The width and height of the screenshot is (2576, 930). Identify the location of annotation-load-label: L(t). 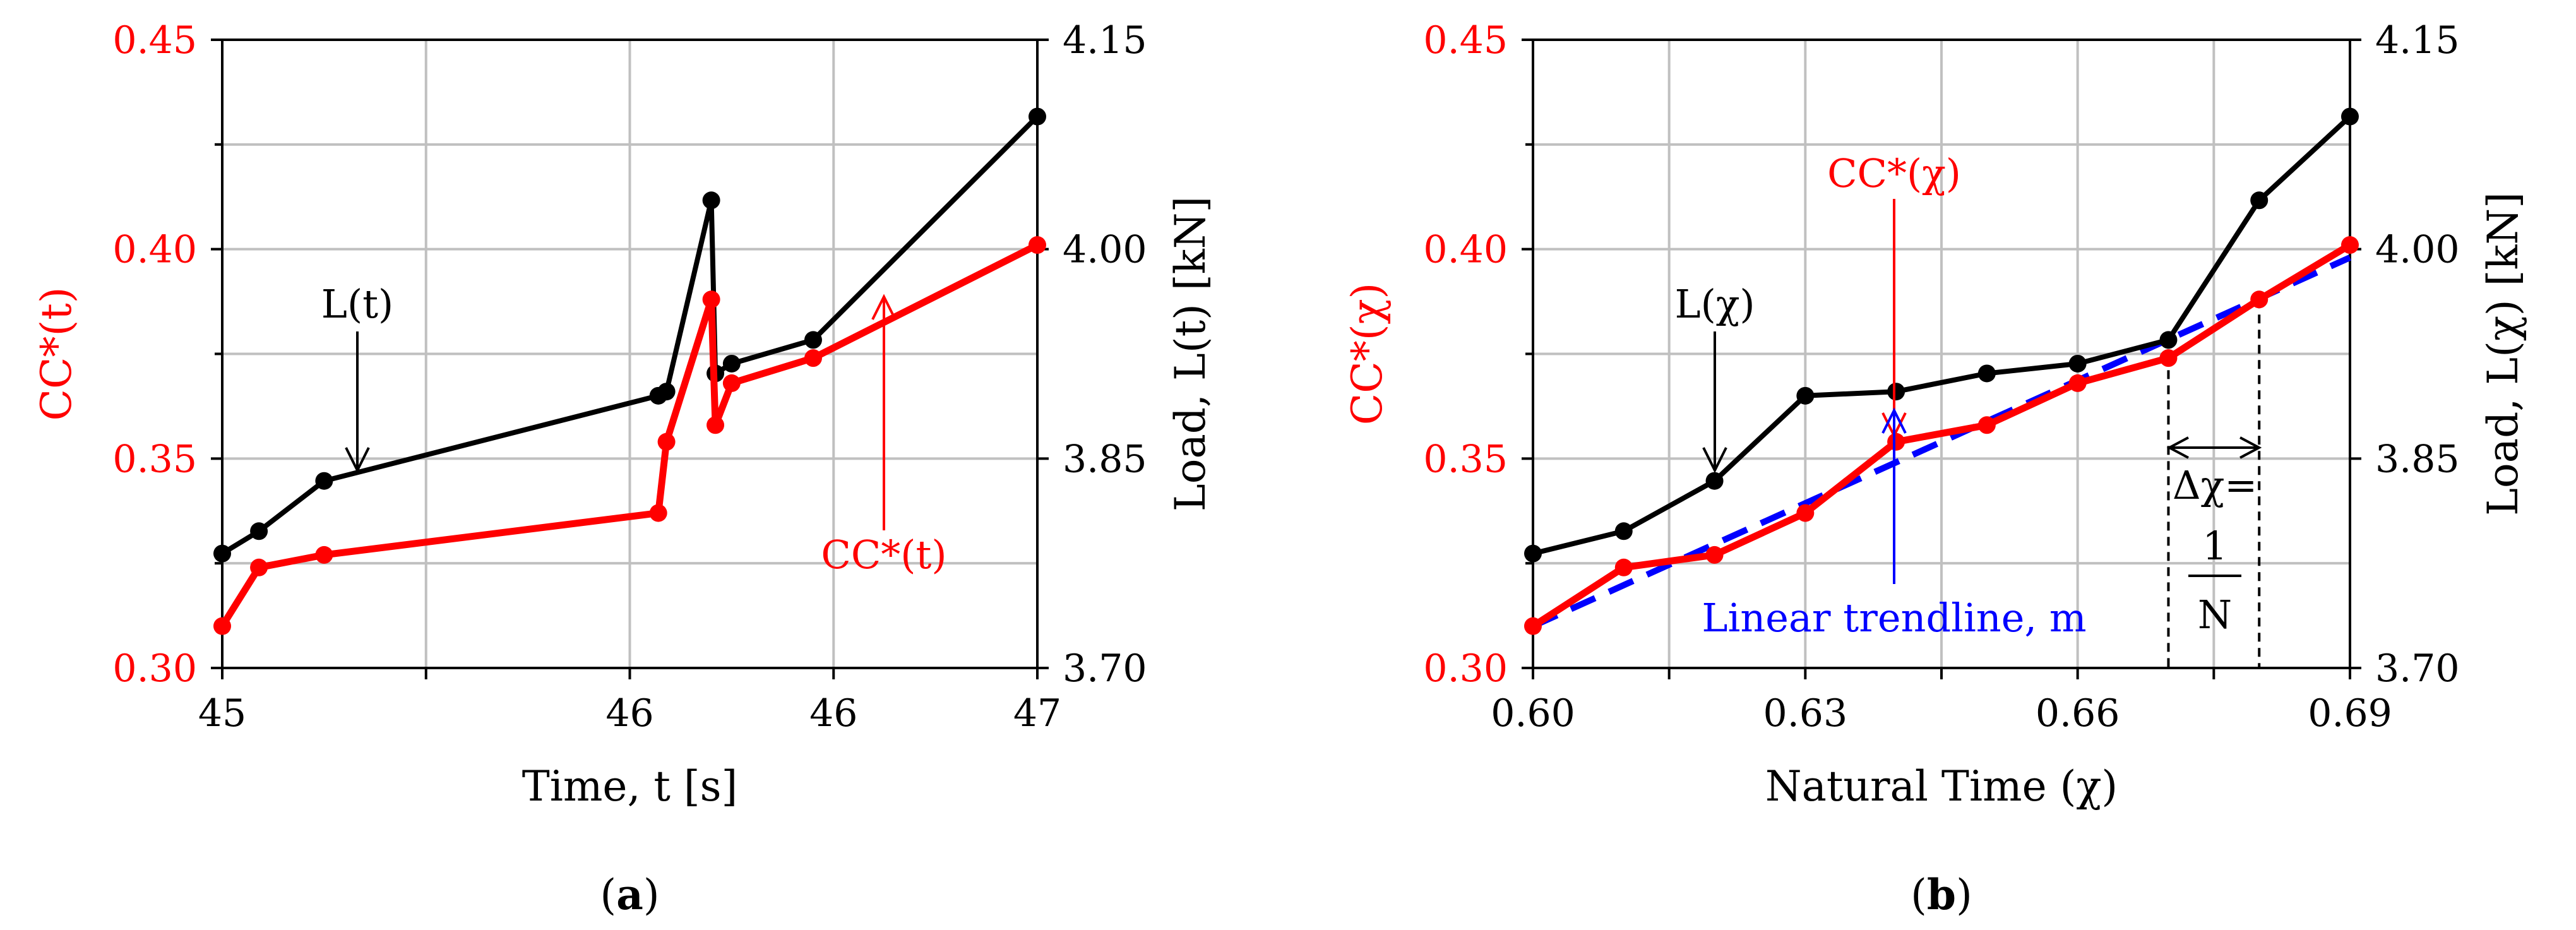
(357, 304).